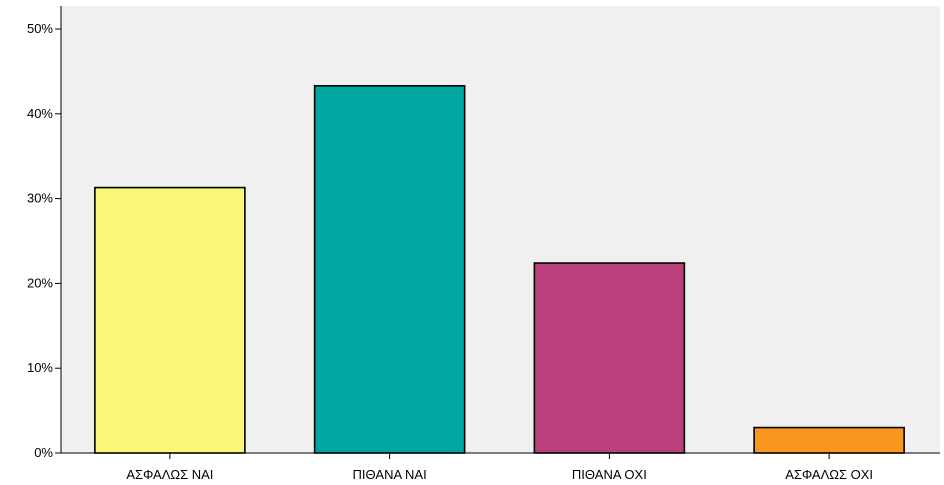 This screenshot has height=485, width=944. I want to click on x-tick-label: ΠΙΘΑΝΑ ΝΑΙ, so click(390, 474).